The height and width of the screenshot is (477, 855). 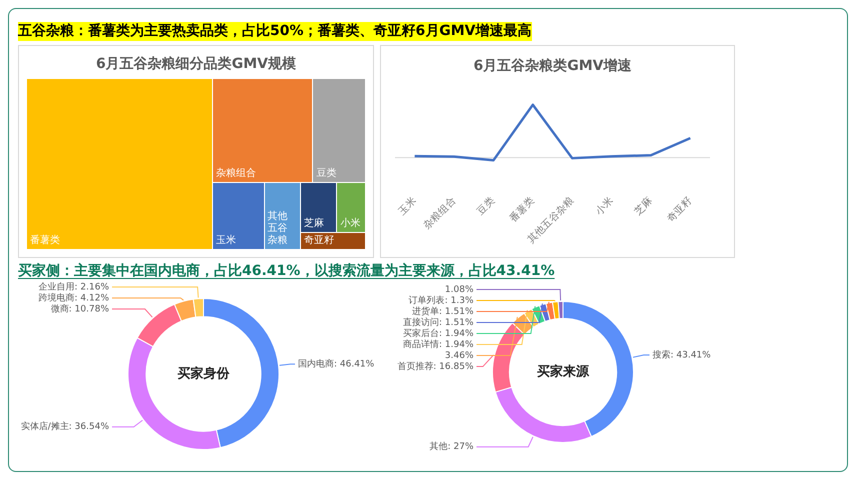 What do you see at coordinates (326, 174) in the screenshot?
I see `category-label: 豆类` at bounding box center [326, 174].